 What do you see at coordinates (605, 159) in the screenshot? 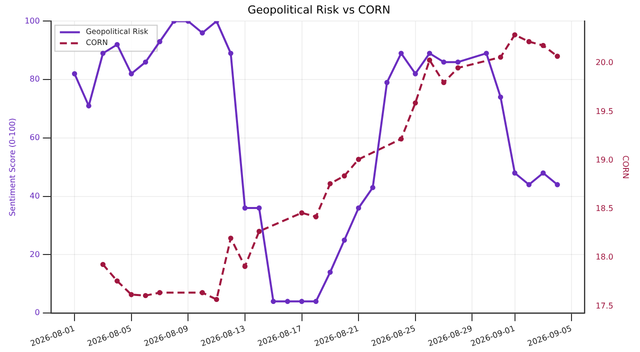
I see `y2-tick-label: 19.0` at bounding box center [605, 159].